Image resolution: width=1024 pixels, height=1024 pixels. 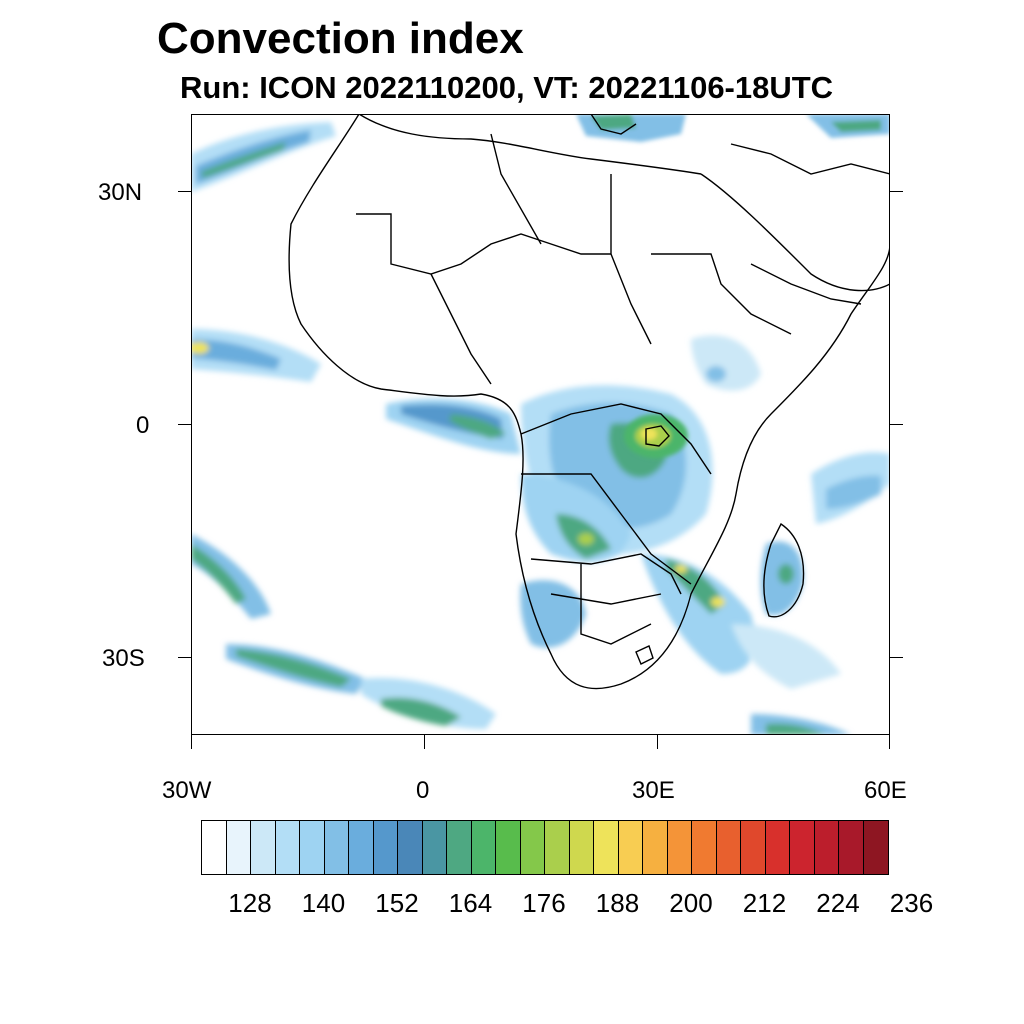 I want to click on region-angola-zambia, so click(x=576, y=518).